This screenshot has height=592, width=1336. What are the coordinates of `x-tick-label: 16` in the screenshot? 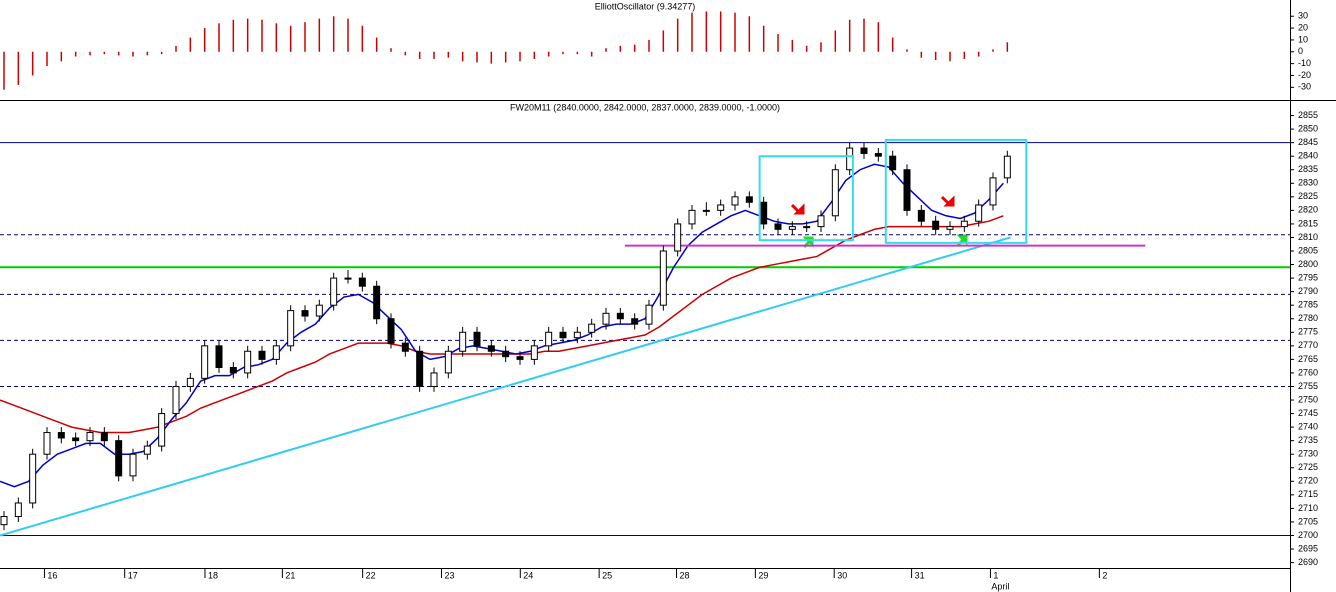 It's located at (52, 575).